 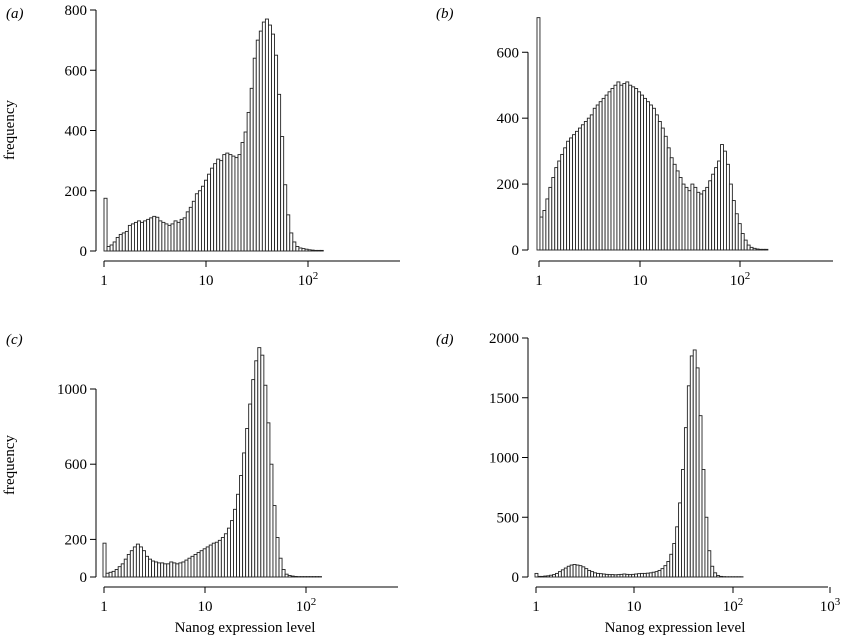 I want to click on y-tick-label: 1500, so click(x=504, y=399).